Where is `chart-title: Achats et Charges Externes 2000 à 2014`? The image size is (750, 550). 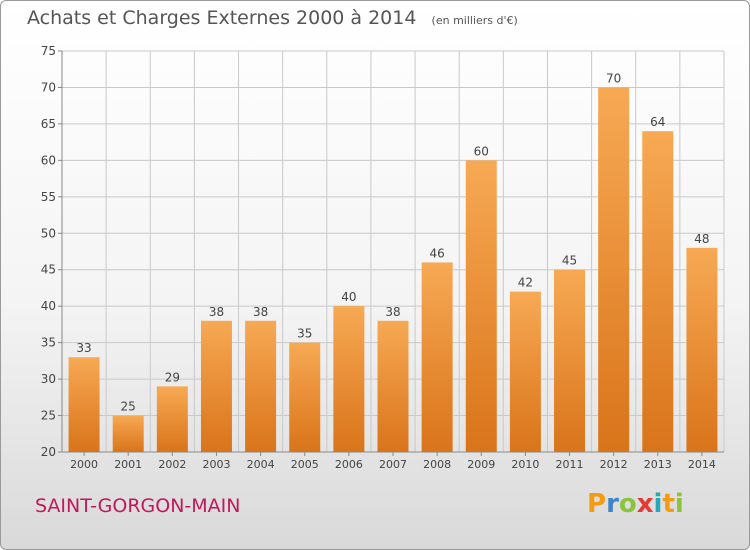 chart-title: Achats et Charges Externes 2000 à 2014 is located at coordinates (222, 18).